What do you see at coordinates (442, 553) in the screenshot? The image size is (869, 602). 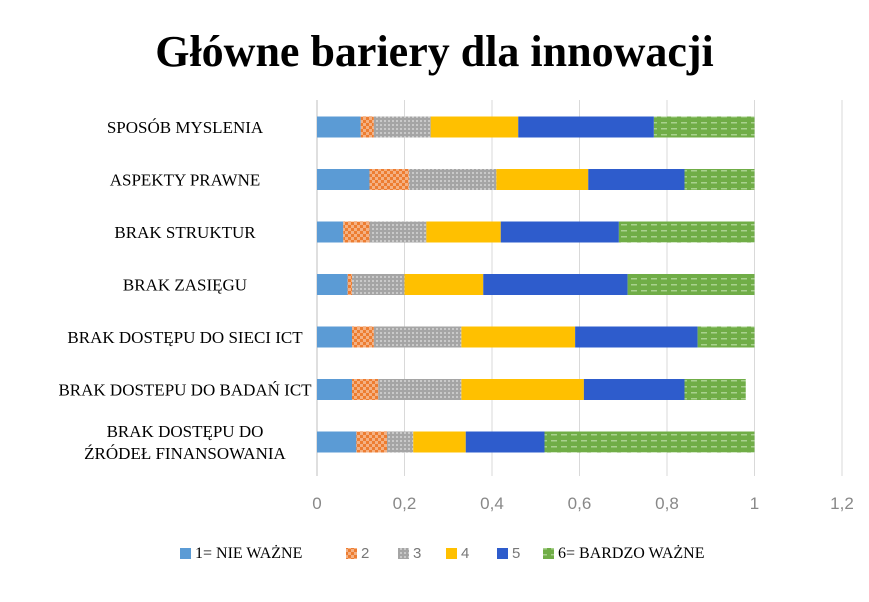 I see `legend: 1= NIE WAŻNE 2 3 4 5 6= BARDZO WAŻNE` at bounding box center [442, 553].